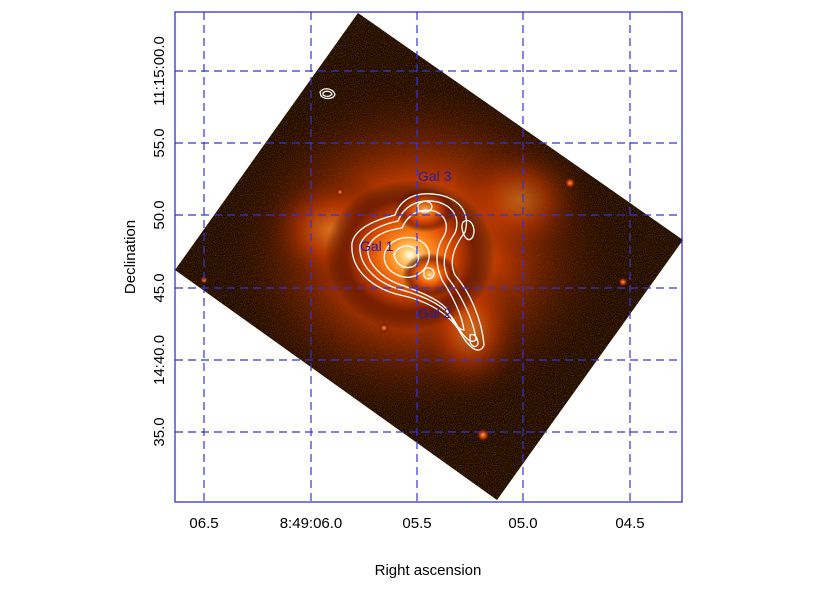 The height and width of the screenshot is (603, 830). What do you see at coordinates (159, 287) in the screenshot?
I see `y-tick-label: 45.0` at bounding box center [159, 287].